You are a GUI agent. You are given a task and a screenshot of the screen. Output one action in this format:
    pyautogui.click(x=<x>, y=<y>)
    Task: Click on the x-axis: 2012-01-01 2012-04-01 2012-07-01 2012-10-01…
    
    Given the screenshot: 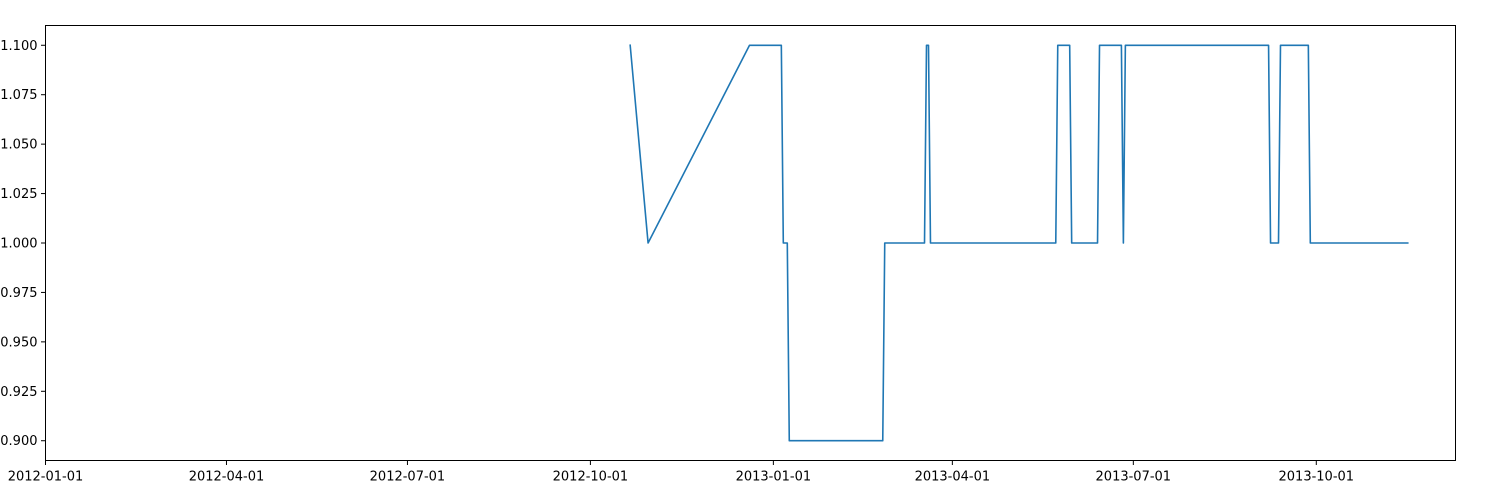 What is the action you would take?
    pyautogui.click(x=681, y=472)
    